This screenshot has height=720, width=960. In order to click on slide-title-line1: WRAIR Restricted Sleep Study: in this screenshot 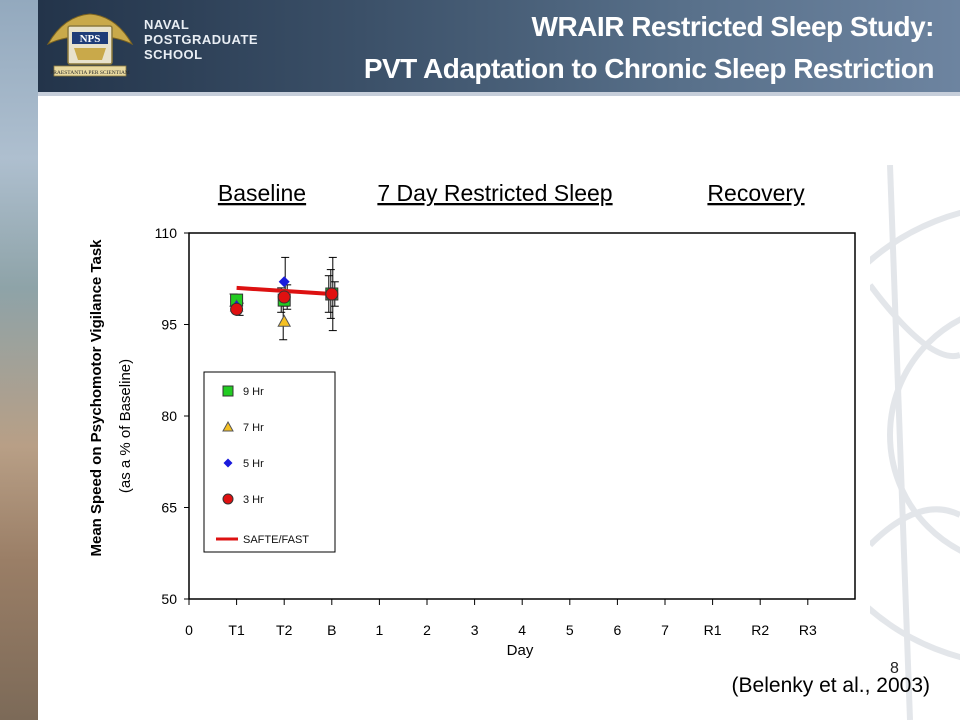, I will do `click(733, 26)`.